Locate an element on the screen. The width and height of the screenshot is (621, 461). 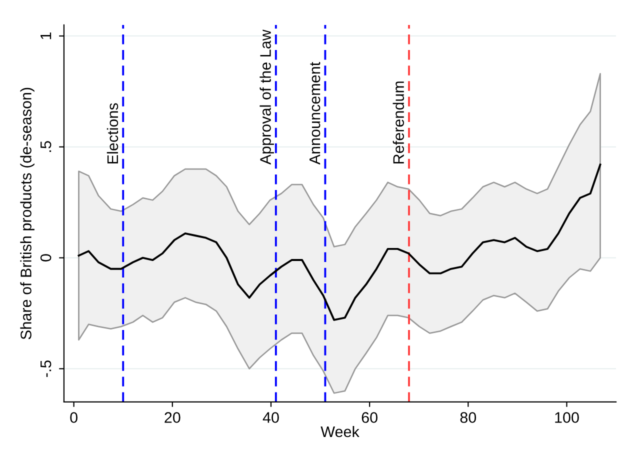
y-tick-label: 0 is located at coordinates (46, 258).